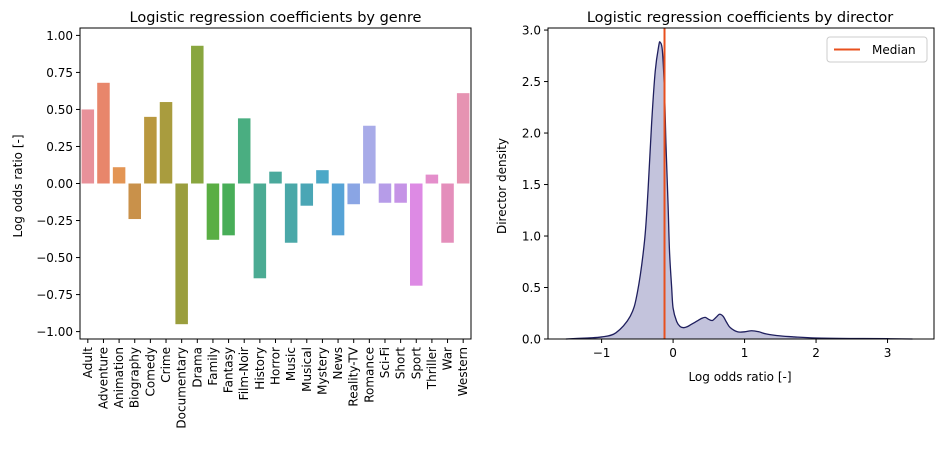 Image resolution: width=944 pixels, height=452 pixels. Describe the element at coordinates (531, 340) in the screenshot. I see `y-tick-label: 0.0` at that location.